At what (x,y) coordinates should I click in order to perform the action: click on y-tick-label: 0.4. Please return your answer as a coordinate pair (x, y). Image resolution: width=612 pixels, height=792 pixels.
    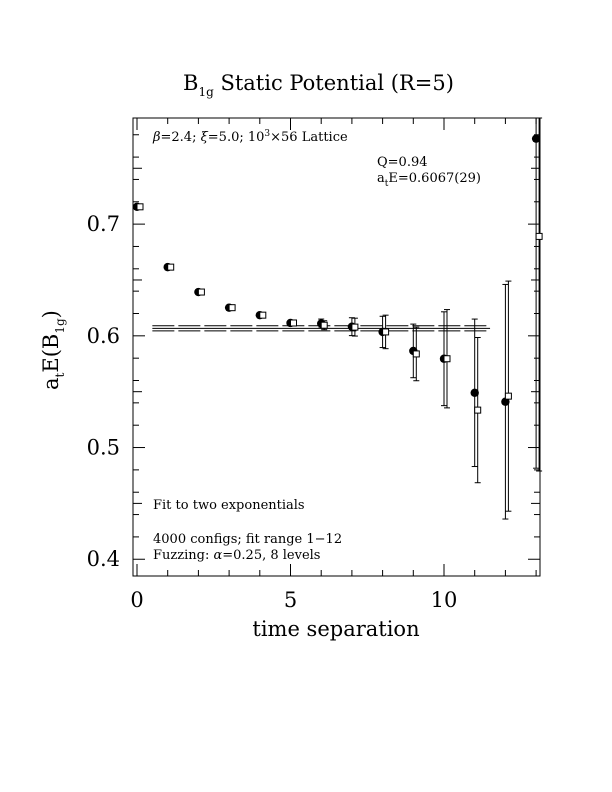
    Looking at the image, I should click on (103, 559).